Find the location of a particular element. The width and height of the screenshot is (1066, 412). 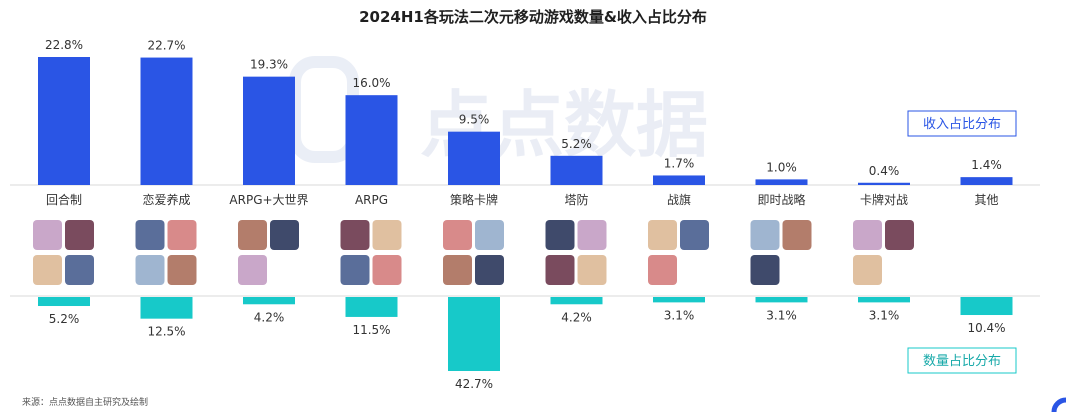

revenue-value-label: 1.7% is located at coordinates (679, 163).